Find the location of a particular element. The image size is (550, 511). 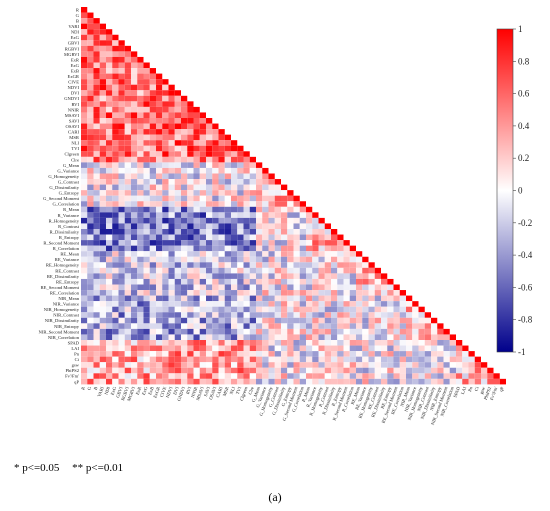

row-label: GBVI is located at coordinates (74, 43).